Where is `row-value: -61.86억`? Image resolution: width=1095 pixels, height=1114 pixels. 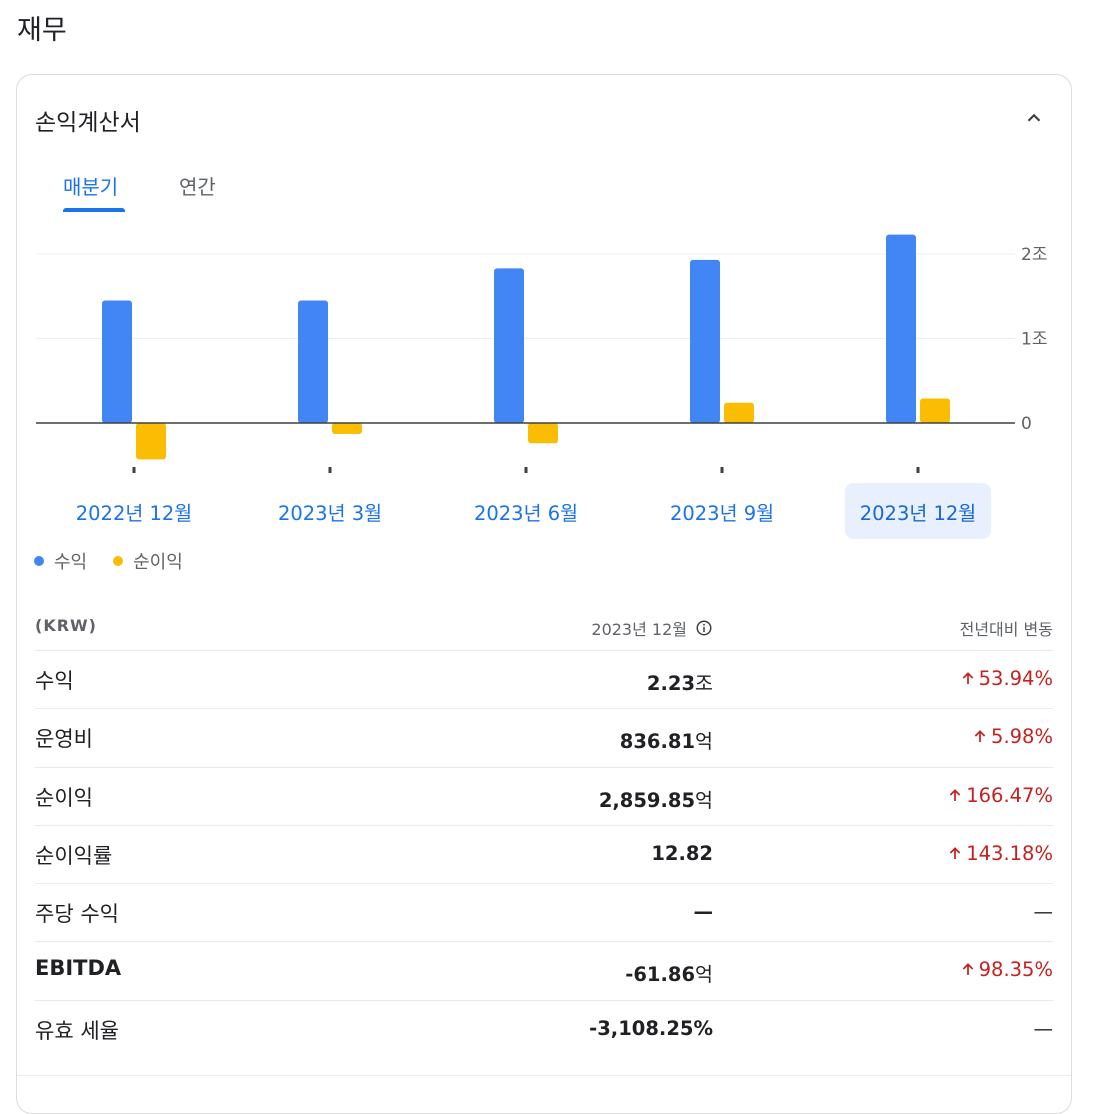
row-value: -61.86억 is located at coordinates (669, 972).